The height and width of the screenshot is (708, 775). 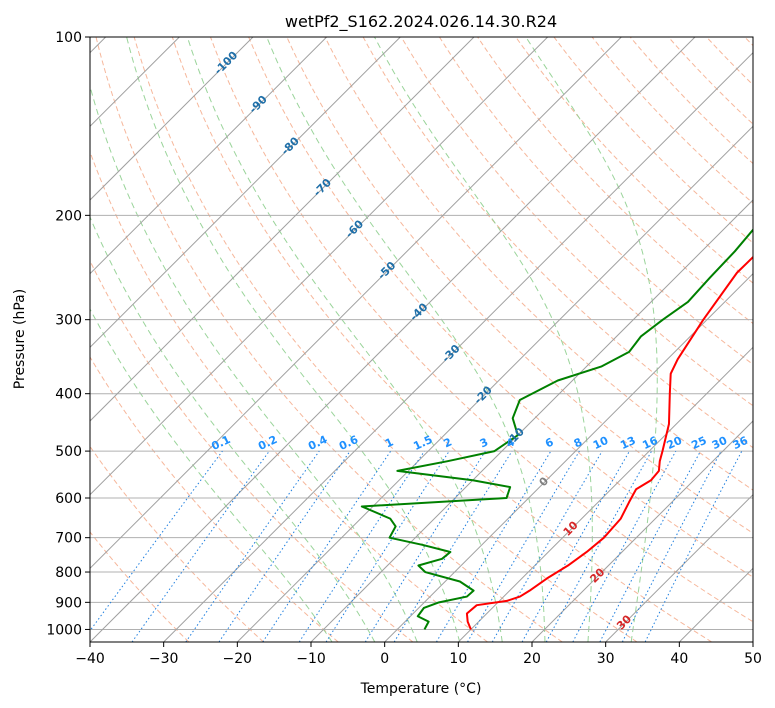 I want to click on mixing-ratio-label: 0.6, so click(x=348, y=443).